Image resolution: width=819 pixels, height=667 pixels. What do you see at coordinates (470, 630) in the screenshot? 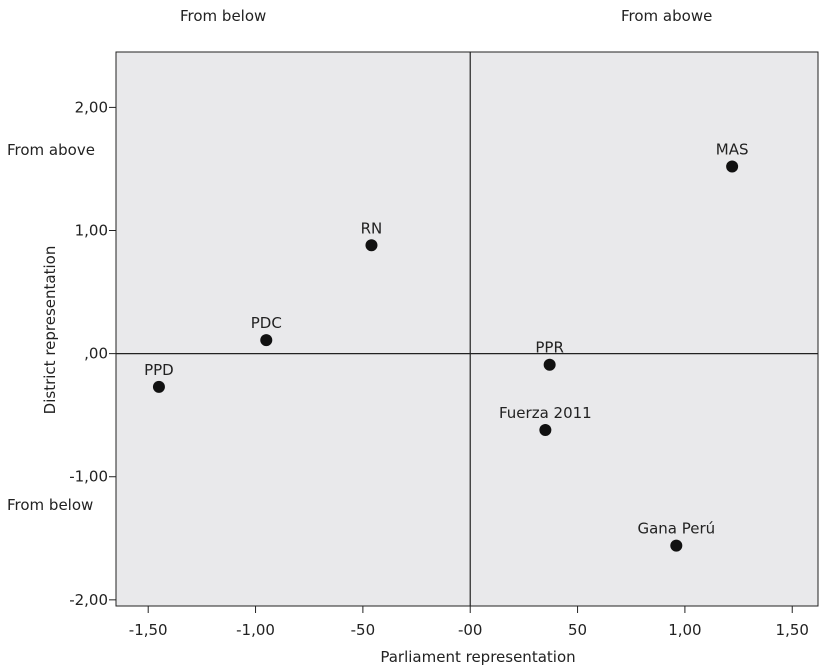
I see `x-tick-label: -00` at bounding box center [470, 630].